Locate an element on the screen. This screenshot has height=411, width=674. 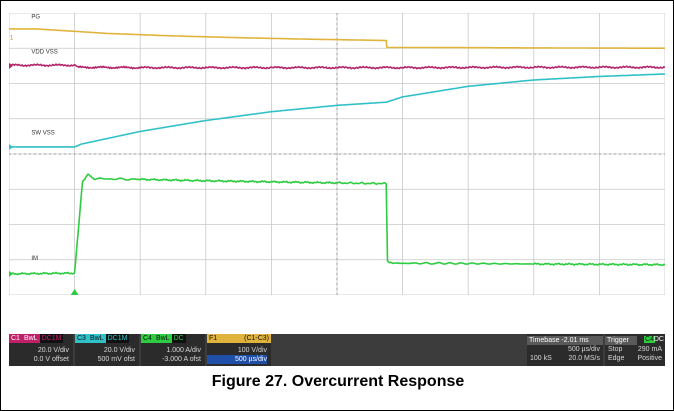
trigger-channel: C4 is located at coordinates (649, 339).